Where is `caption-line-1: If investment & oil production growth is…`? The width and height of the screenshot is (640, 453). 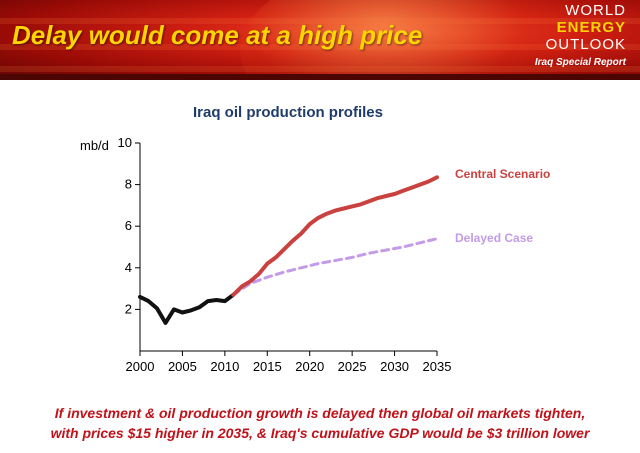
caption-line-1: If investment & oil production growth is… is located at coordinates (320, 413).